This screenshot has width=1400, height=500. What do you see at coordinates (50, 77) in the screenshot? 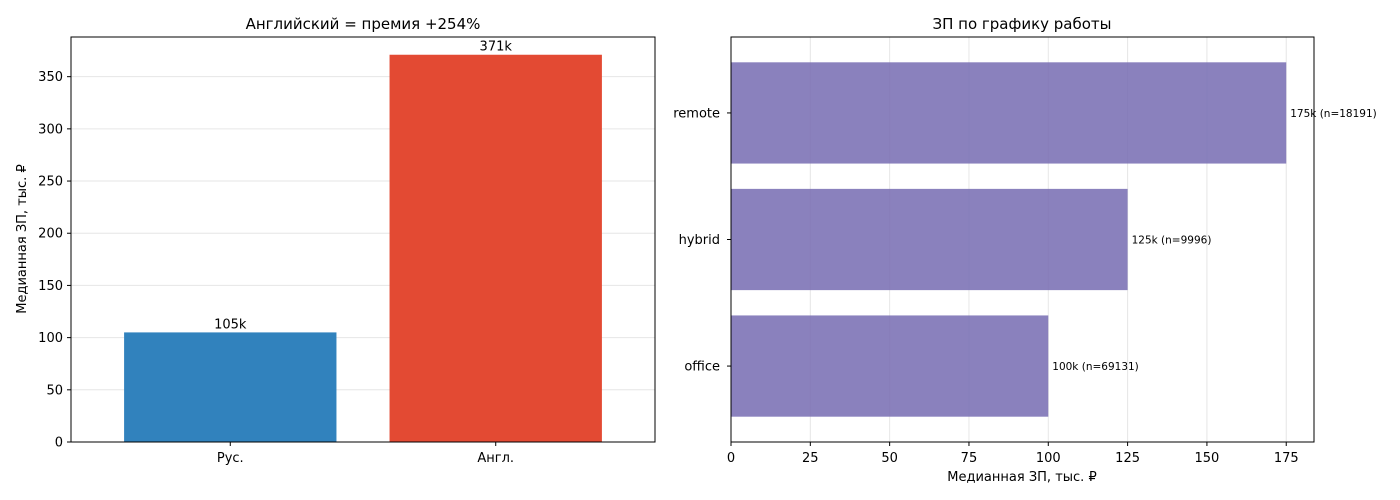
I see `y-tick-label: 350` at bounding box center [50, 77].